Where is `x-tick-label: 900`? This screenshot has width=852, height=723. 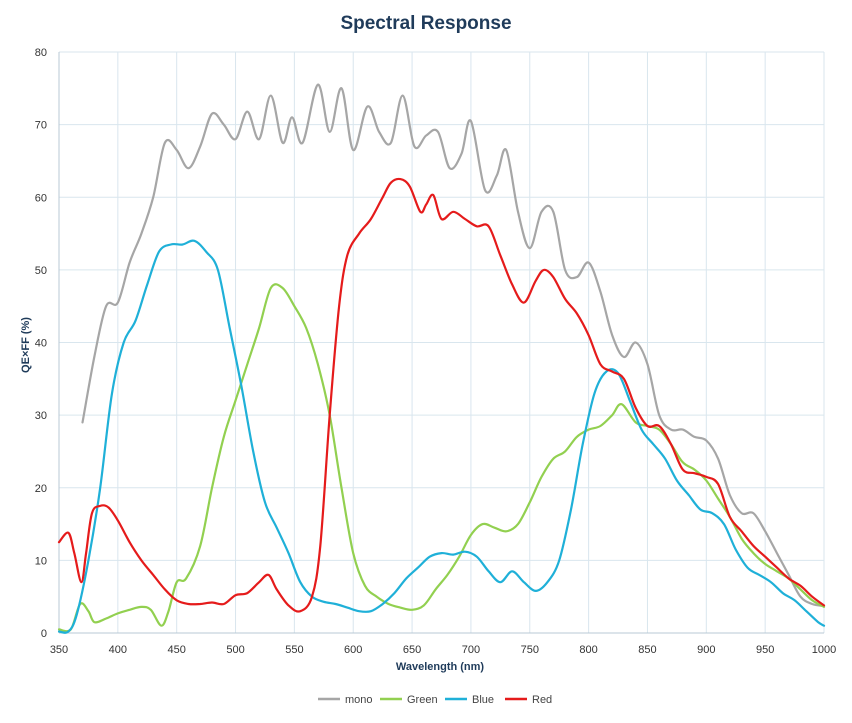 x-tick-label: 900 is located at coordinates (706, 650).